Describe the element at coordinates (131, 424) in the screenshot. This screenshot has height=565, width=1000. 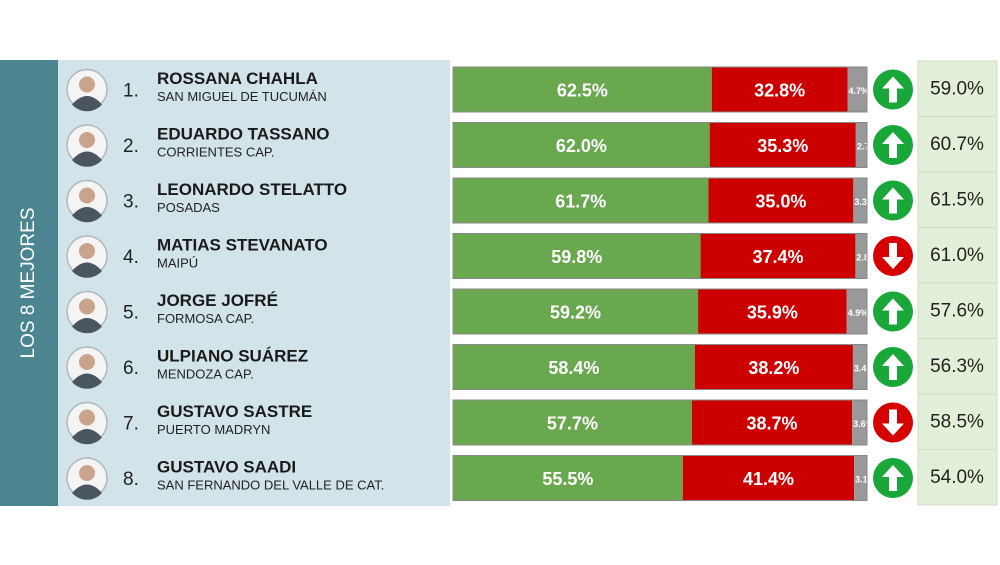
I see `rank: 7.` at that location.